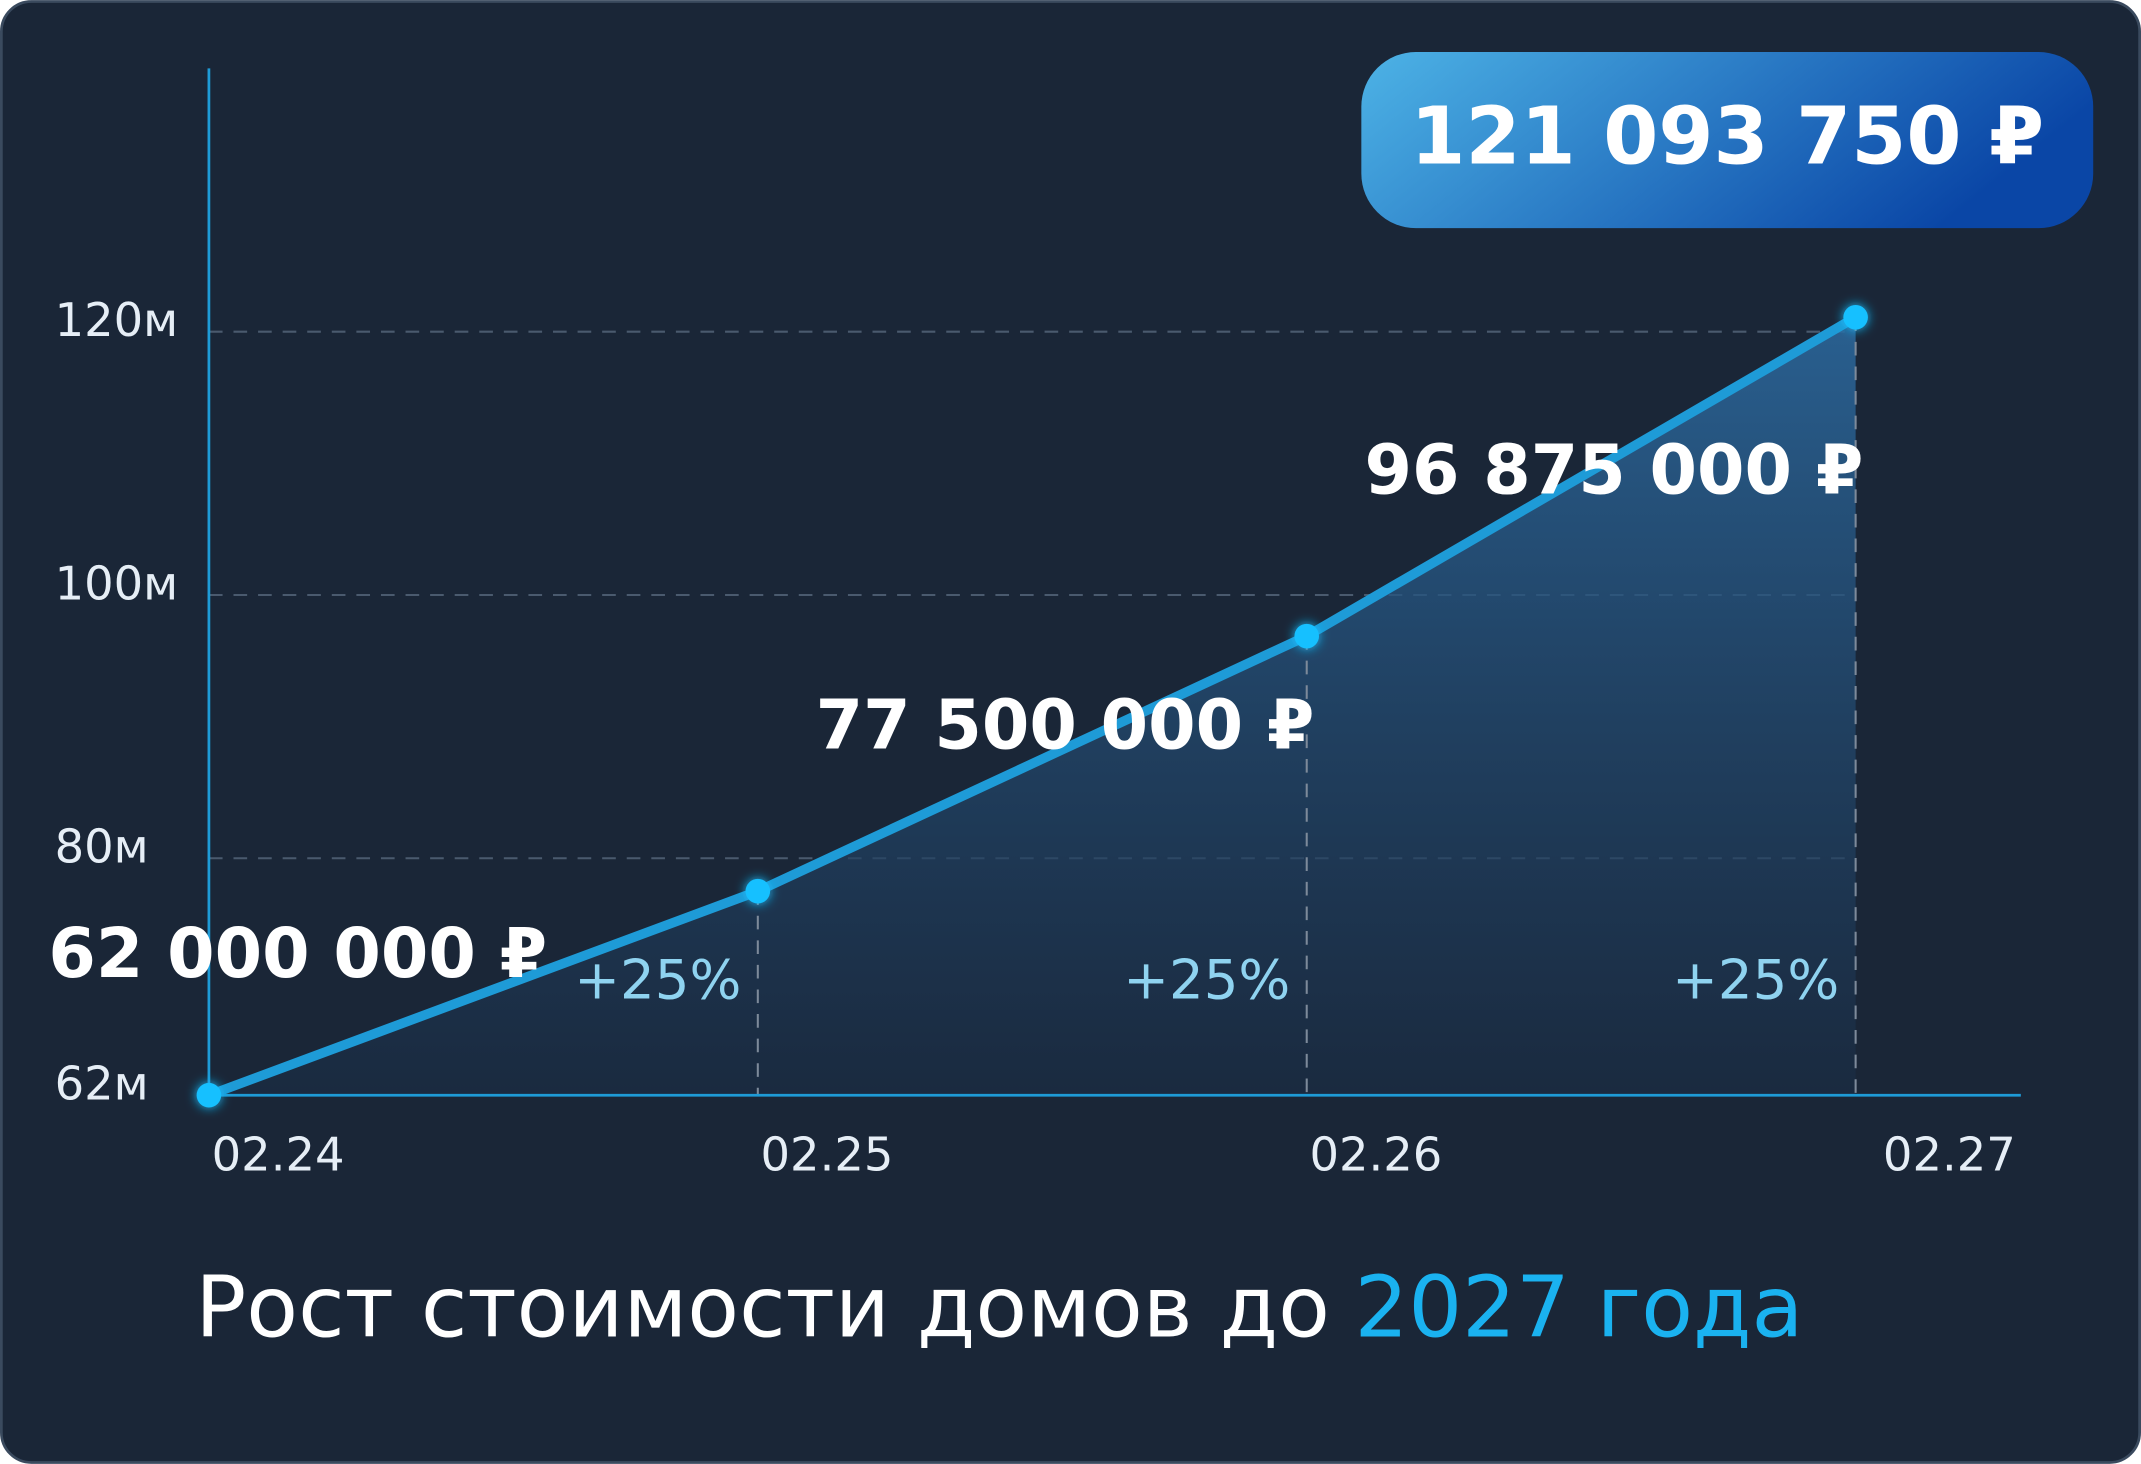  I want to click on y-tick-label: 80м, so click(102, 847).